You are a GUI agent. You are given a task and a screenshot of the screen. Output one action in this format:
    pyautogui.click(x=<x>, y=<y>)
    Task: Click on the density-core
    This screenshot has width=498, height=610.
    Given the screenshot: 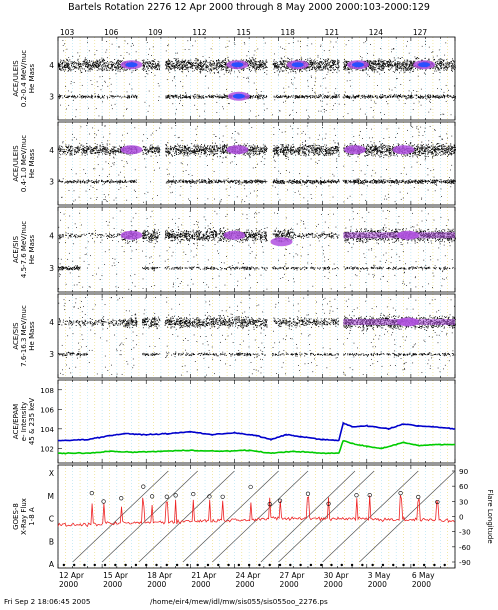 What is the action you would take?
    pyautogui.click(x=237, y=65)
    